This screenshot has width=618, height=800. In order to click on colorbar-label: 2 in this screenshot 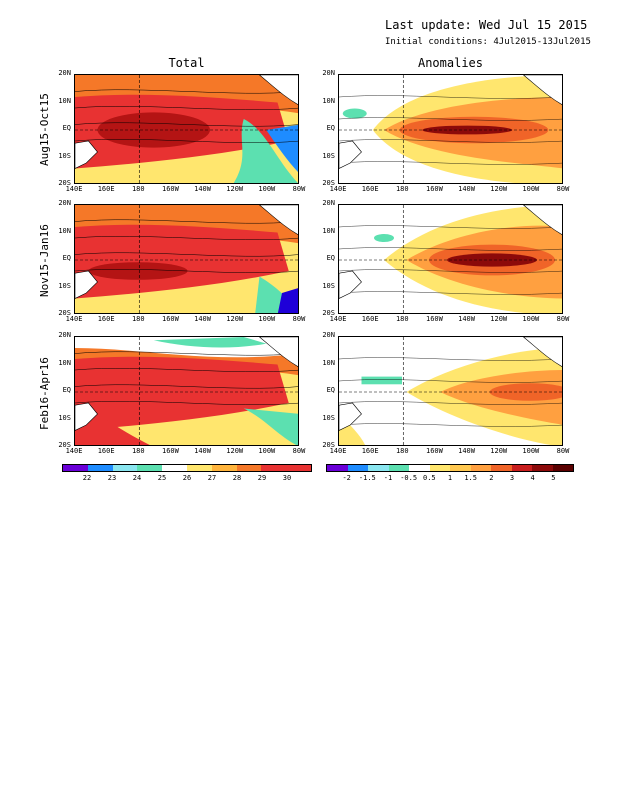, I will do `click(491, 478)`.